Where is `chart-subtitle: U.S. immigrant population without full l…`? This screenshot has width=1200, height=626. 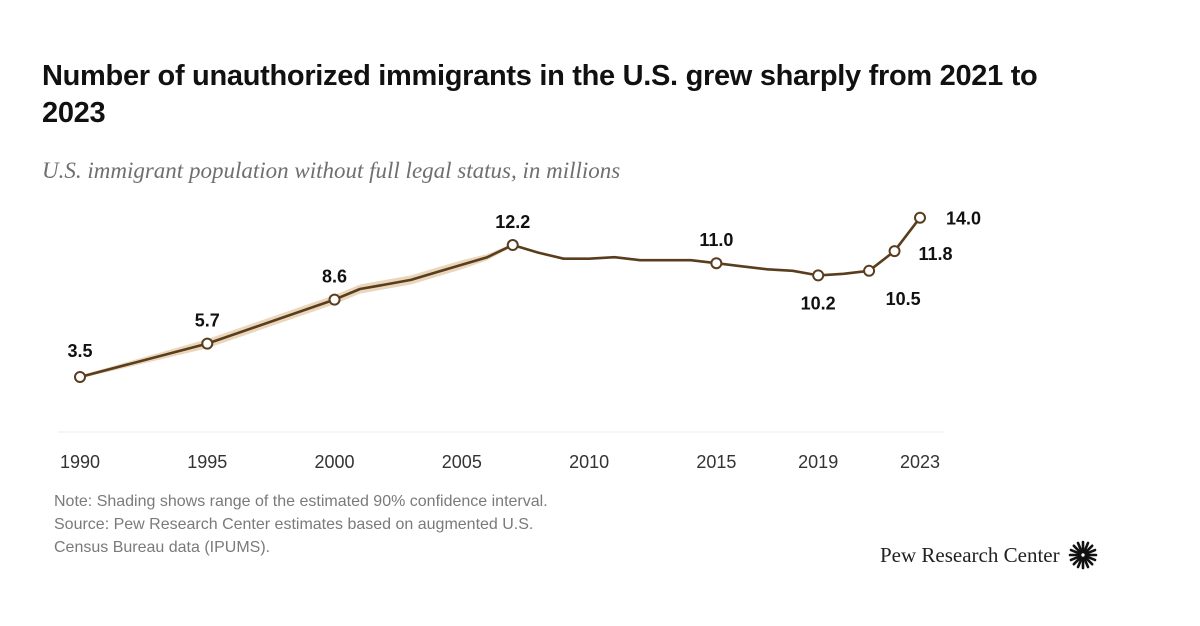
chart-subtitle: U.S. immigrant population without full l… is located at coordinates (331, 170).